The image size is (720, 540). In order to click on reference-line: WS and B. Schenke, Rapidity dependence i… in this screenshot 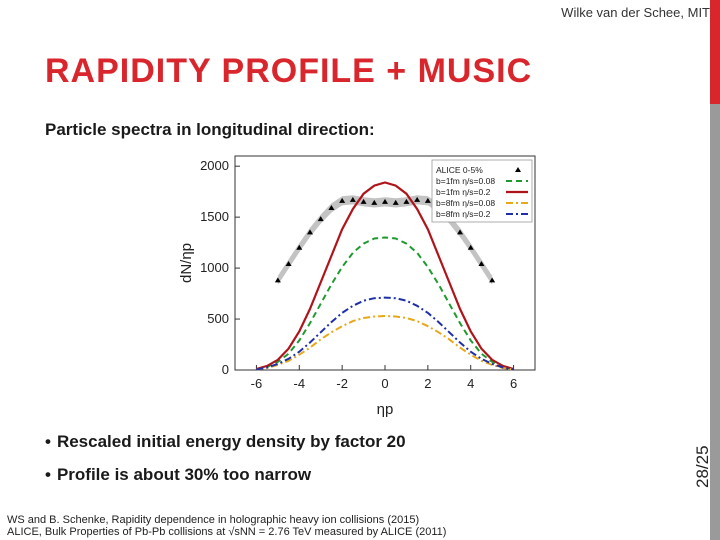, I will do `click(213, 520)`.